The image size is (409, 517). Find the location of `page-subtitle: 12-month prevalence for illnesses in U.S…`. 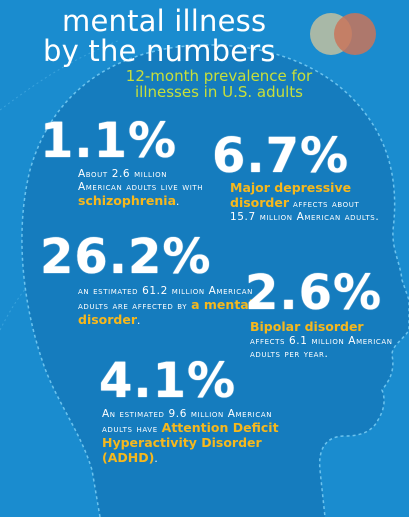

page-subtitle: 12-month prevalence for illnesses in U.S… is located at coordinates (219, 84).